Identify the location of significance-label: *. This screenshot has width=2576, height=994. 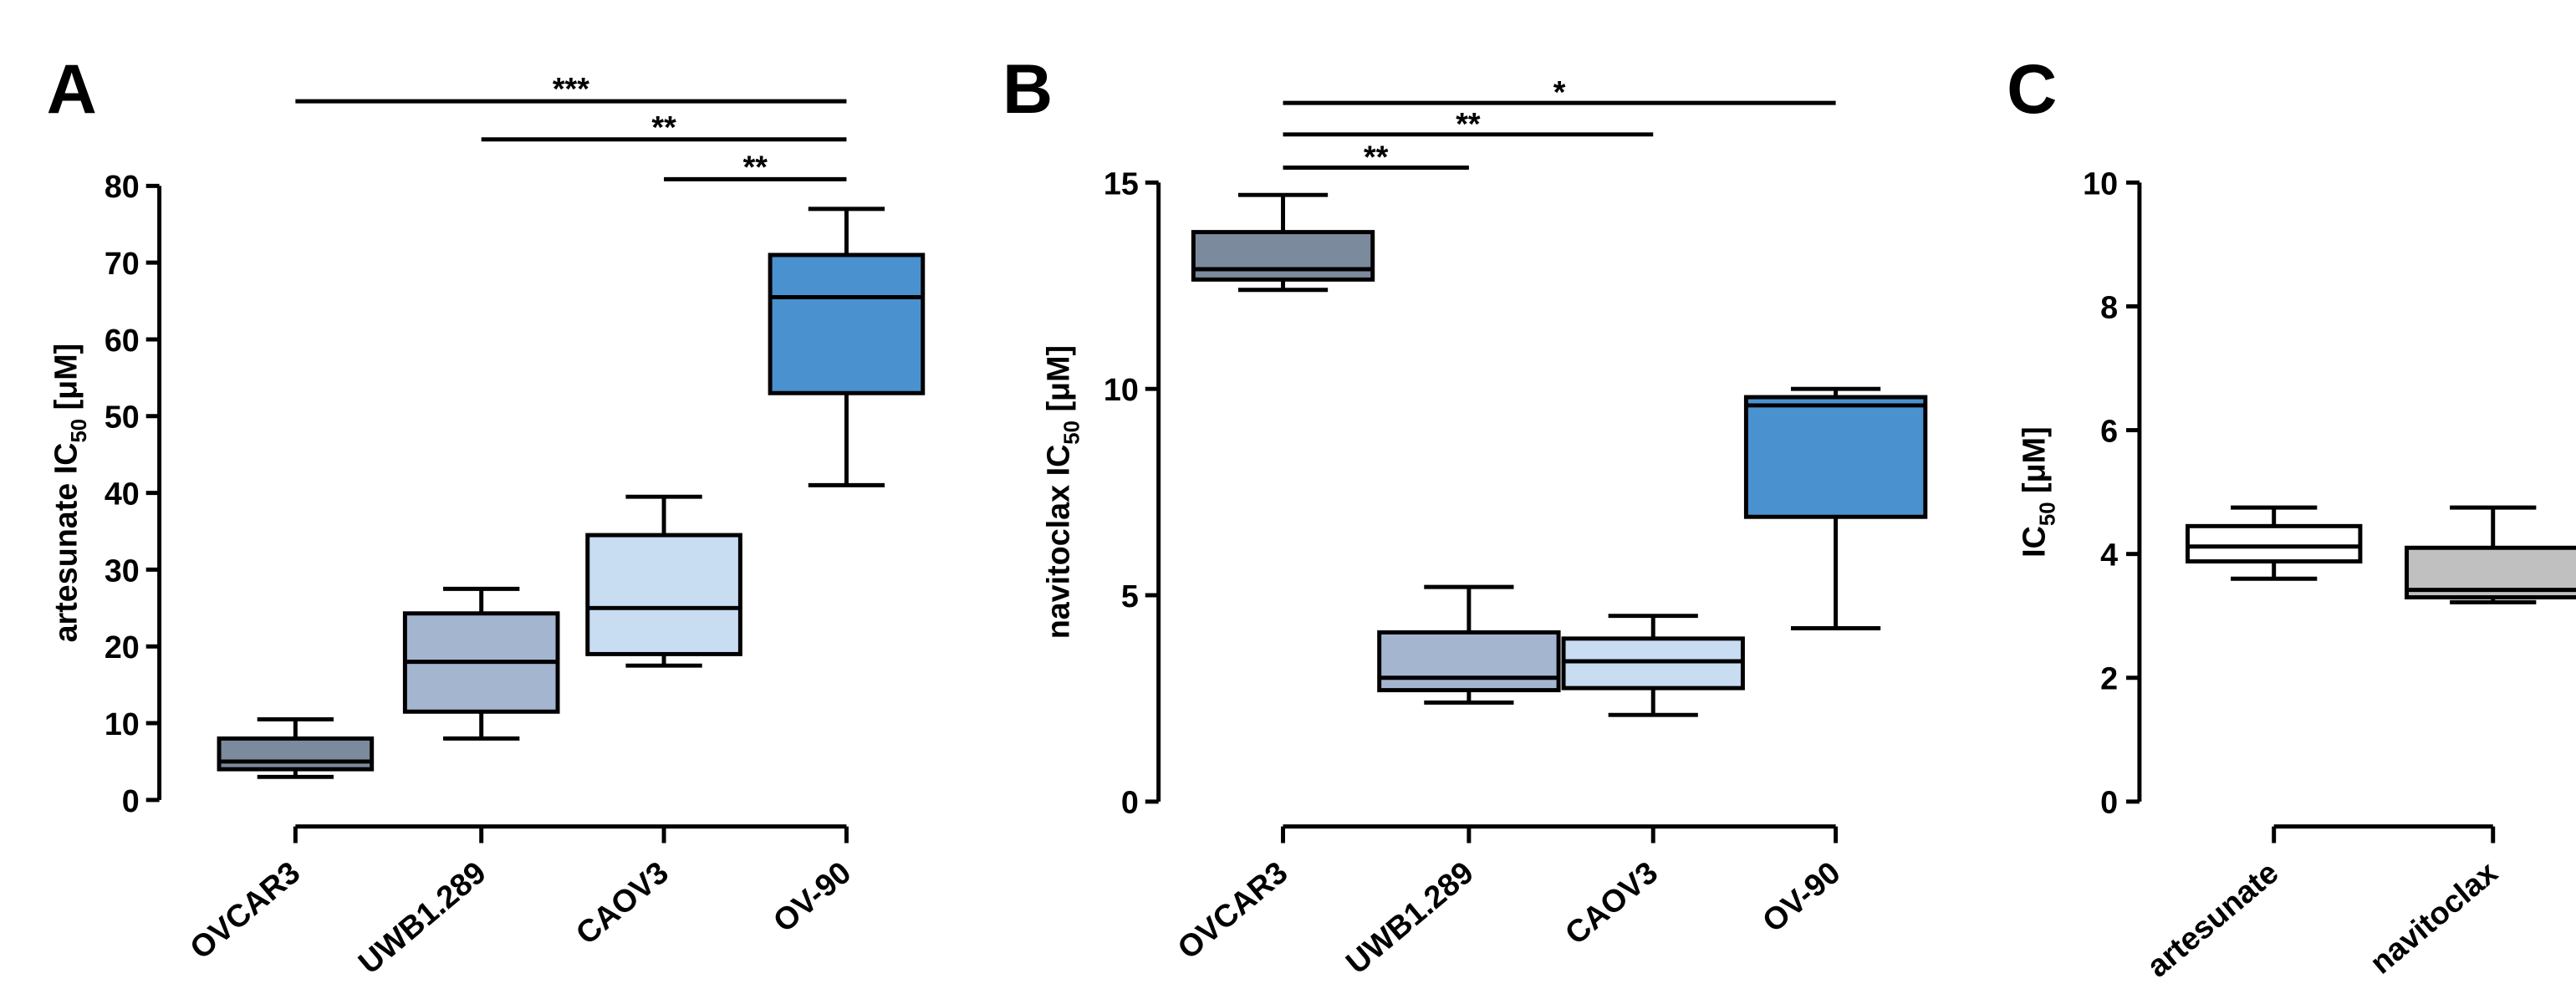
(1560, 92).